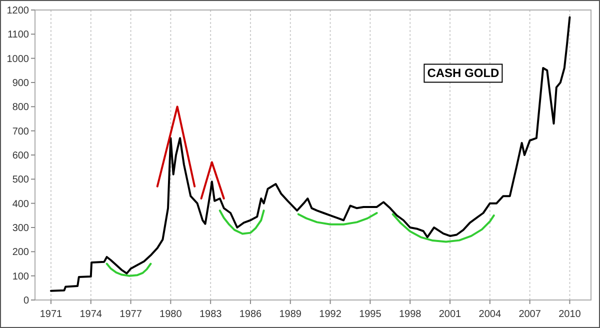 This screenshot has width=600, height=328. I want to click on x-tick-label: 1977, so click(131, 314).